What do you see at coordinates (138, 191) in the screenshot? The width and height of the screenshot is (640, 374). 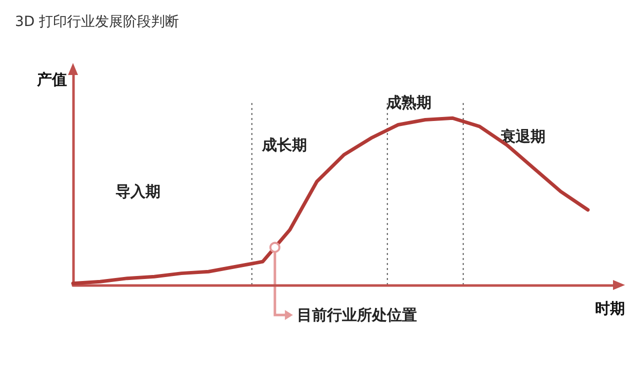 I see `annotation: 导入期` at bounding box center [138, 191].